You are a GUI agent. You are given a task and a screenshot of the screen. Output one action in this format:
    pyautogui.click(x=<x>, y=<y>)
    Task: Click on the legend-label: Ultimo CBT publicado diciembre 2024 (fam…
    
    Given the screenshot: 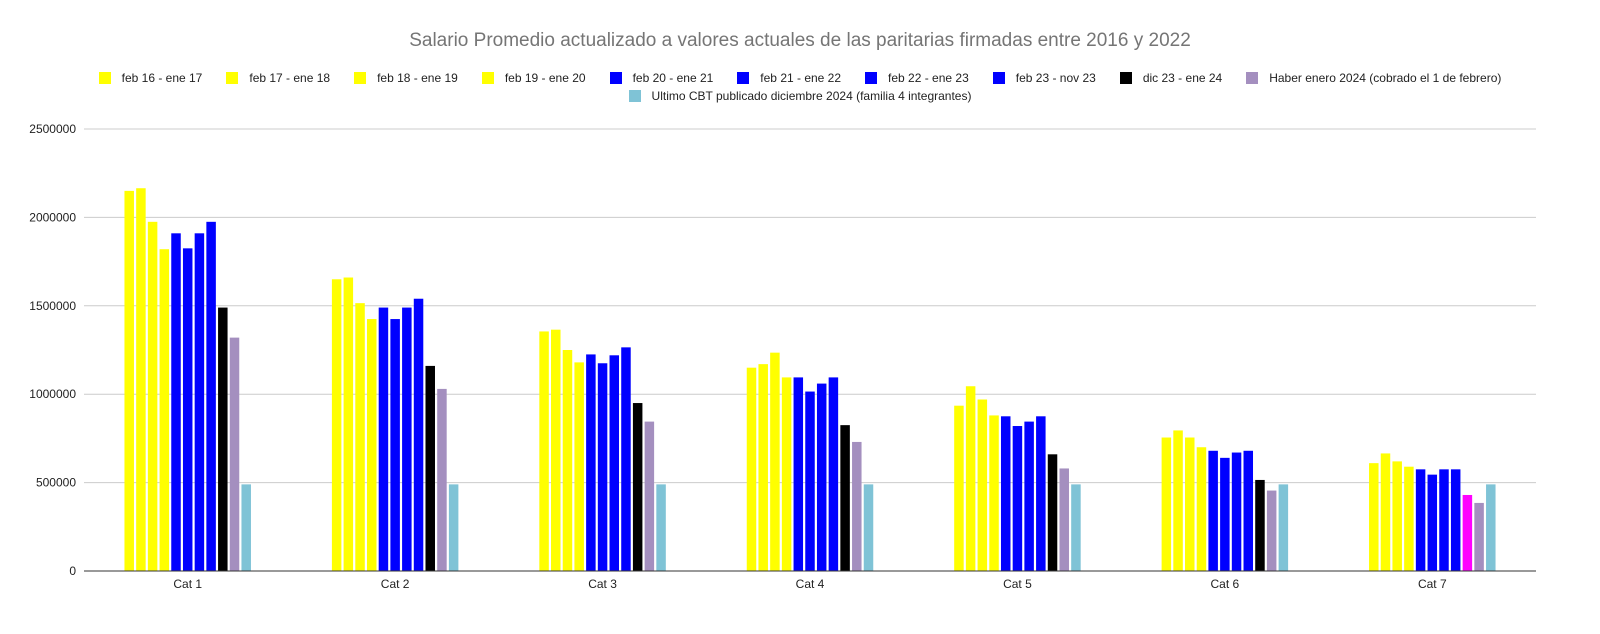 What is the action you would take?
    pyautogui.click(x=811, y=96)
    